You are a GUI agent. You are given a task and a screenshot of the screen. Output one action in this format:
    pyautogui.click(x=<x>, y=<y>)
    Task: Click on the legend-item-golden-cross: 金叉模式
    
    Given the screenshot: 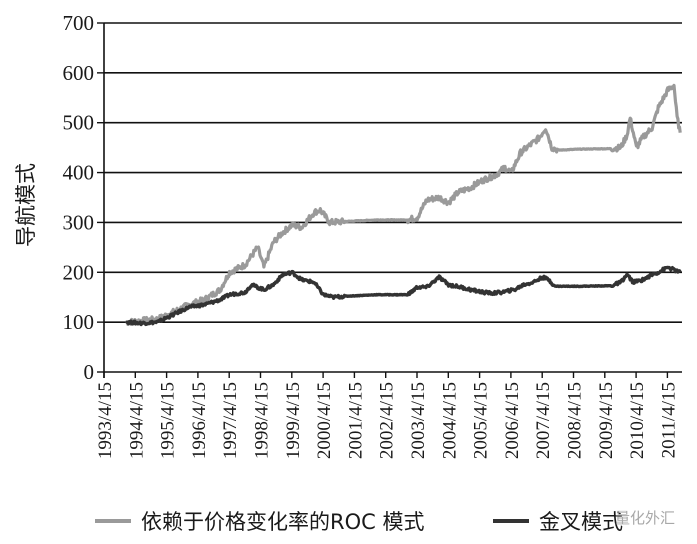 What is the action you would take?
    pyautogui.click(x=558, y=521)
    